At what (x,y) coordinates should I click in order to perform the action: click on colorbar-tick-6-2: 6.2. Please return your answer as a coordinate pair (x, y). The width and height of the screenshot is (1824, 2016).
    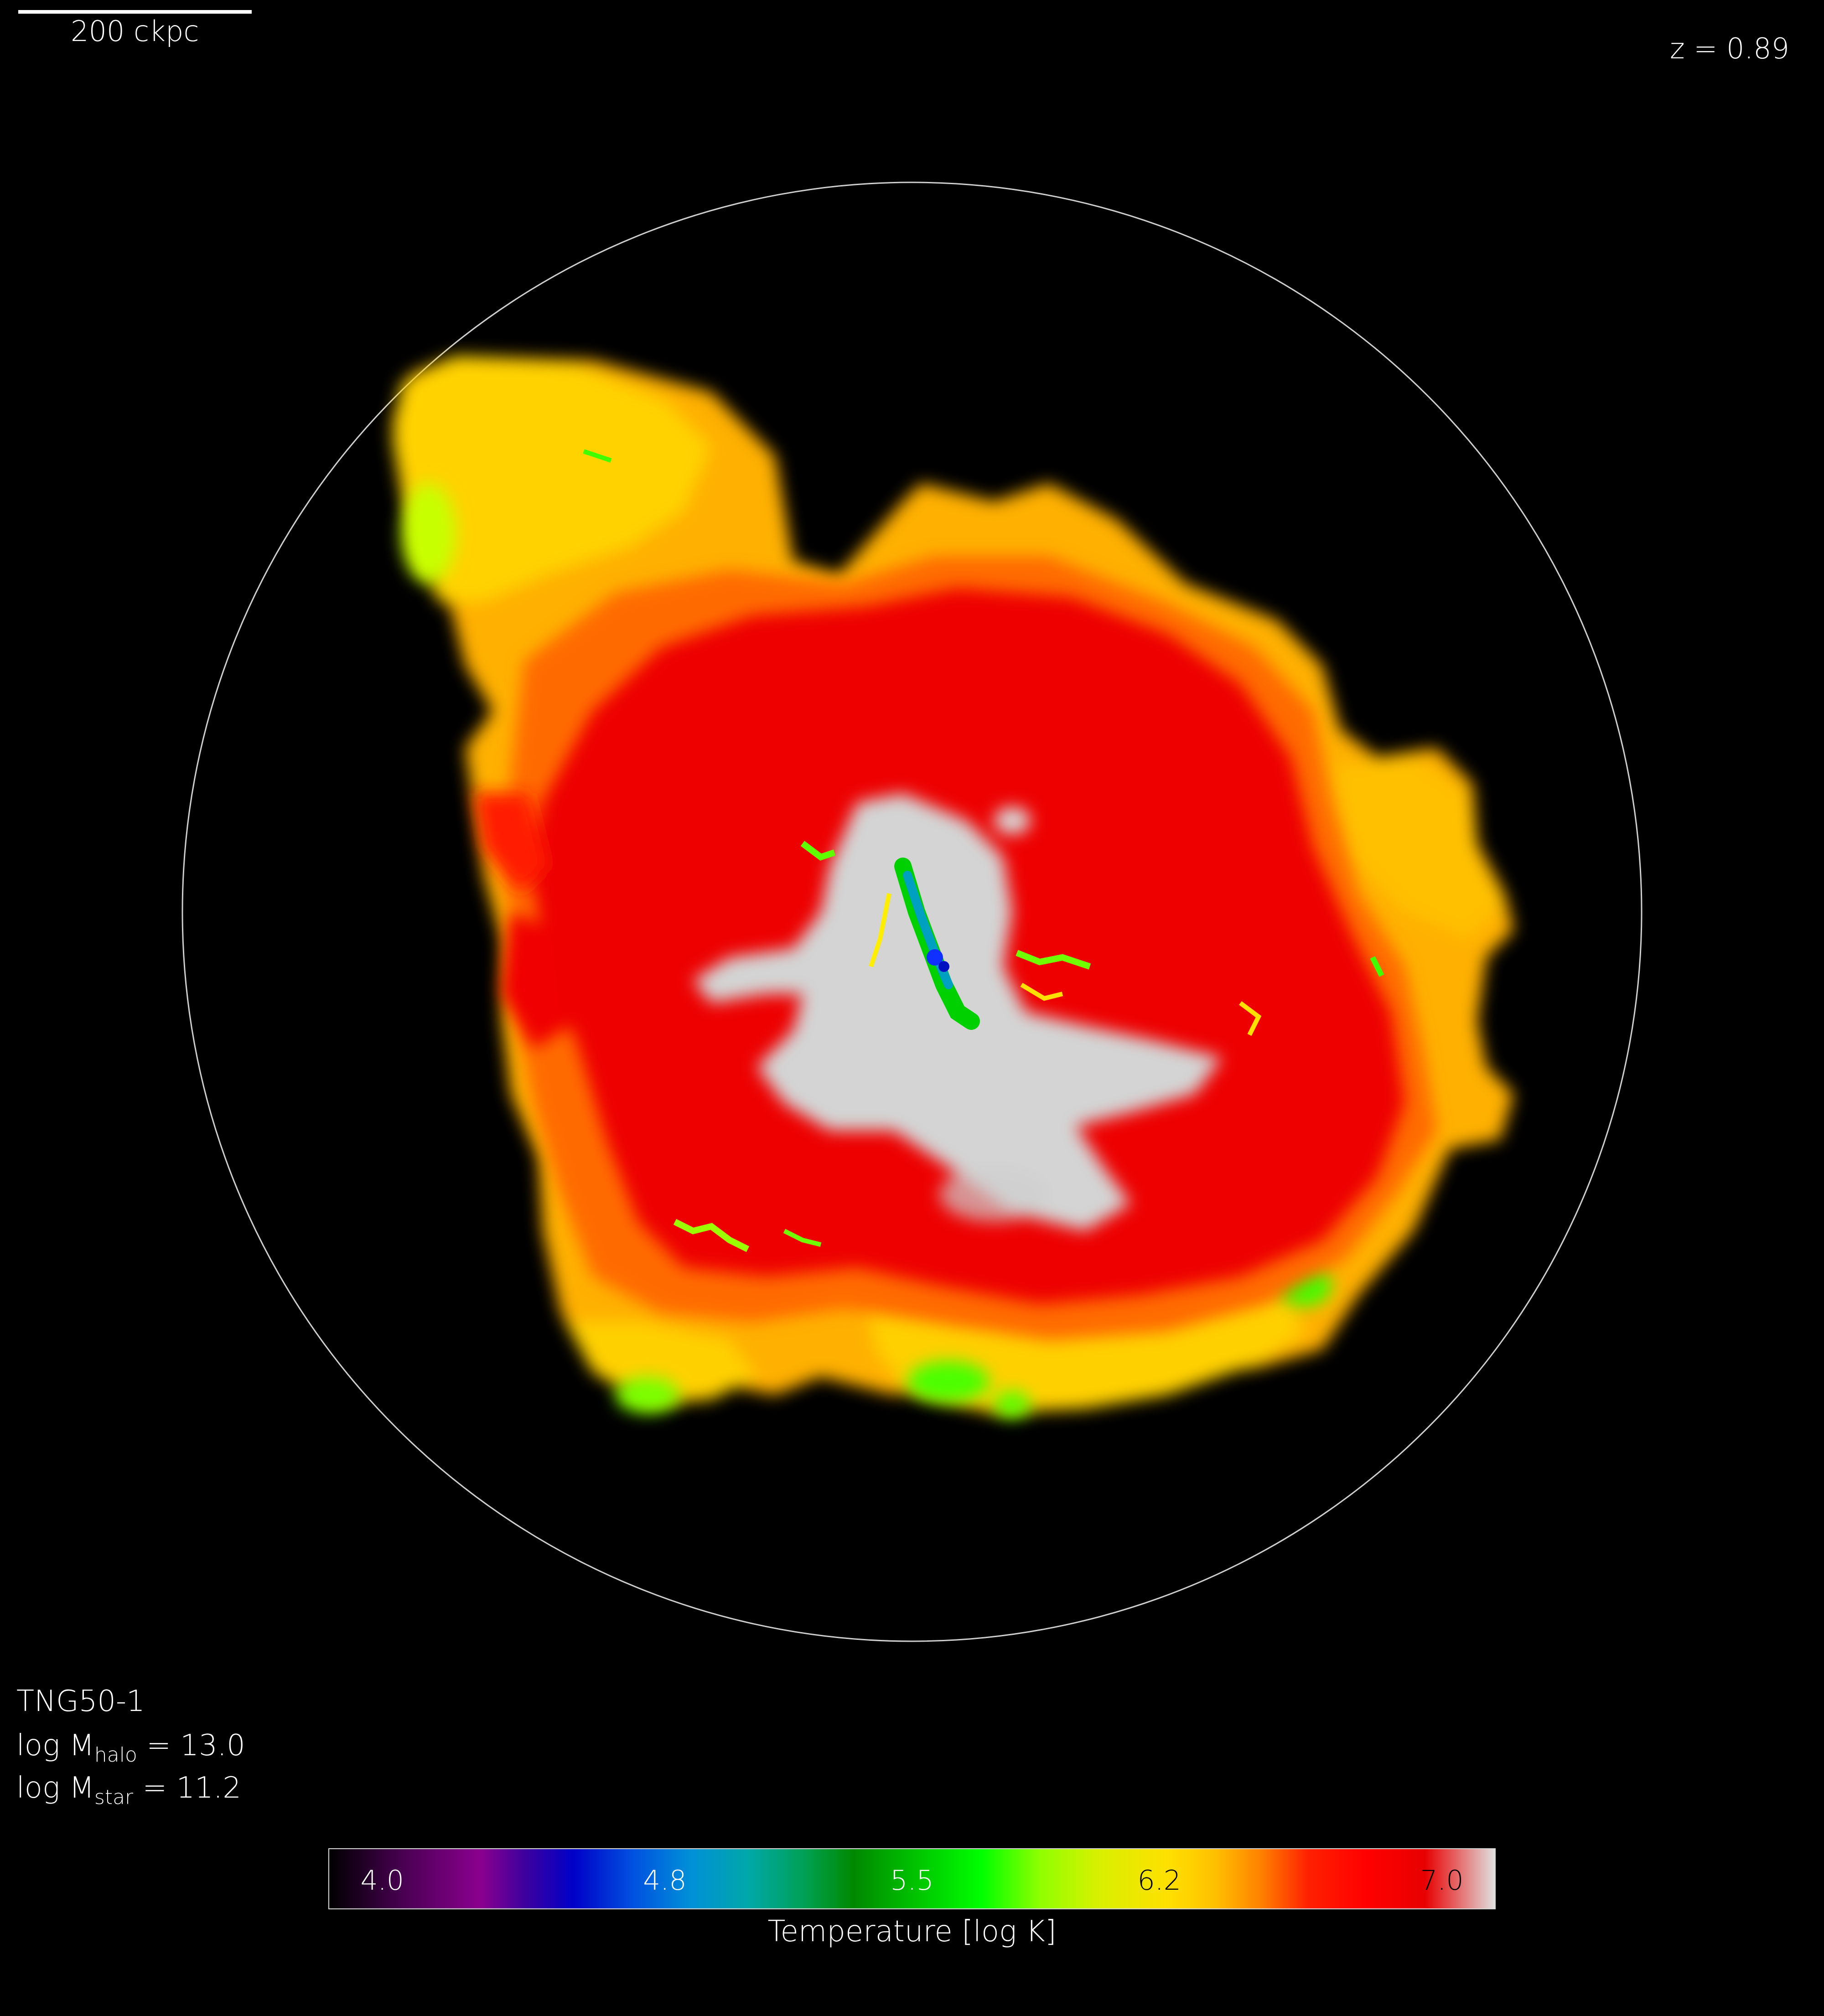
    Looking at the image, I should click on (1159, 1881).